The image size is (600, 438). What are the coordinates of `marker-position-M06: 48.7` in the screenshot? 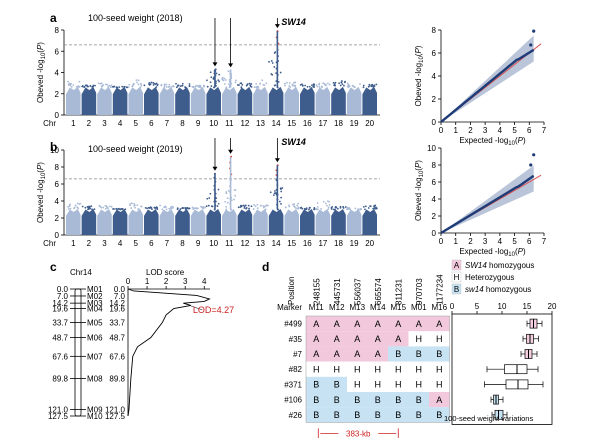 It's located at (60, 338).